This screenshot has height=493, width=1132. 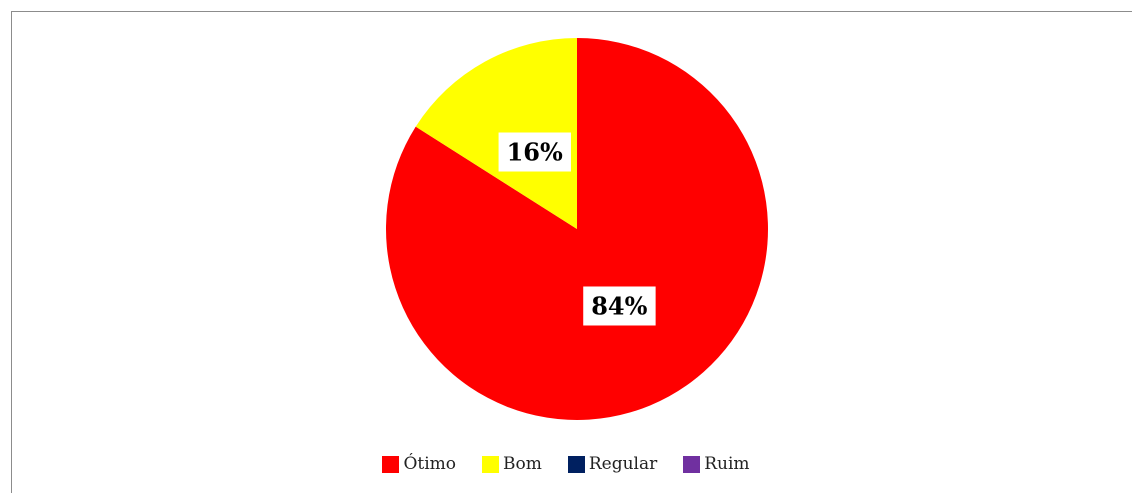 I want to click on legend-item-ruim: Ruim, so click(x=716, y=464).